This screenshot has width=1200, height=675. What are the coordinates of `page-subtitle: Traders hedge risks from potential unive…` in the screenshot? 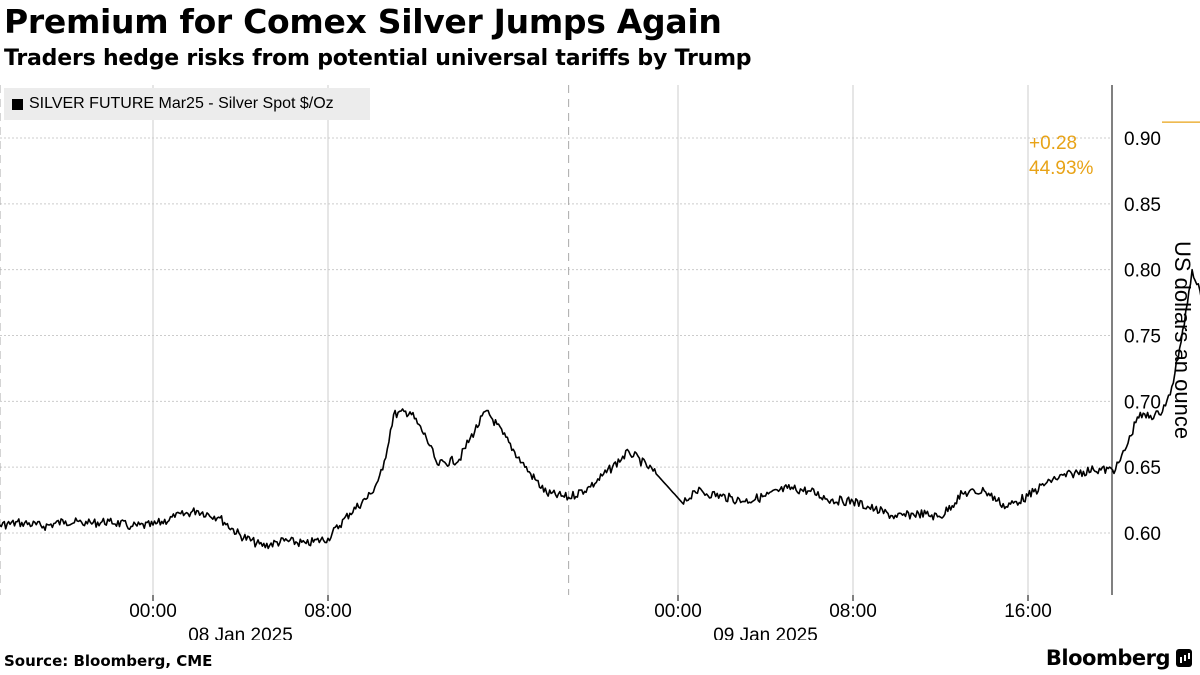 It's located at (378, 58).